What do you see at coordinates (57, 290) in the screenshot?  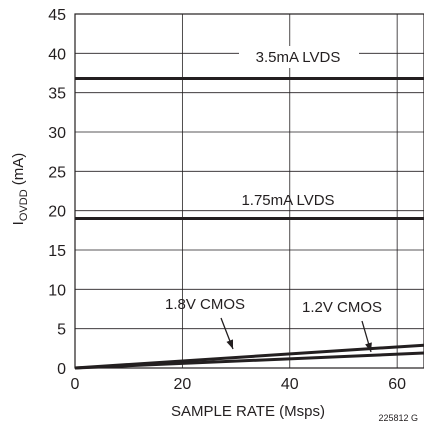 I see `y-tick-label: 10` at bounding box center [57, 290].